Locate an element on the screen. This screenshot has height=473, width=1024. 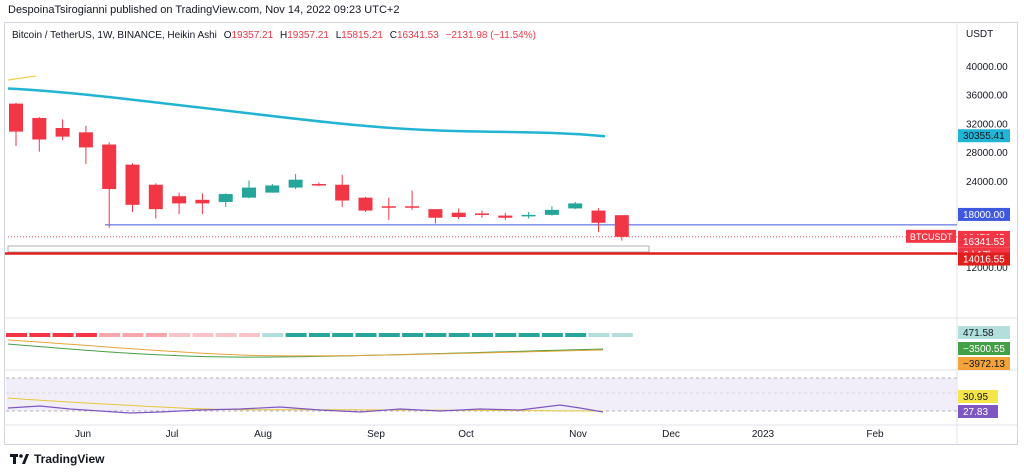
x-tick-label: 2023 is located at coordinates (763, 434).